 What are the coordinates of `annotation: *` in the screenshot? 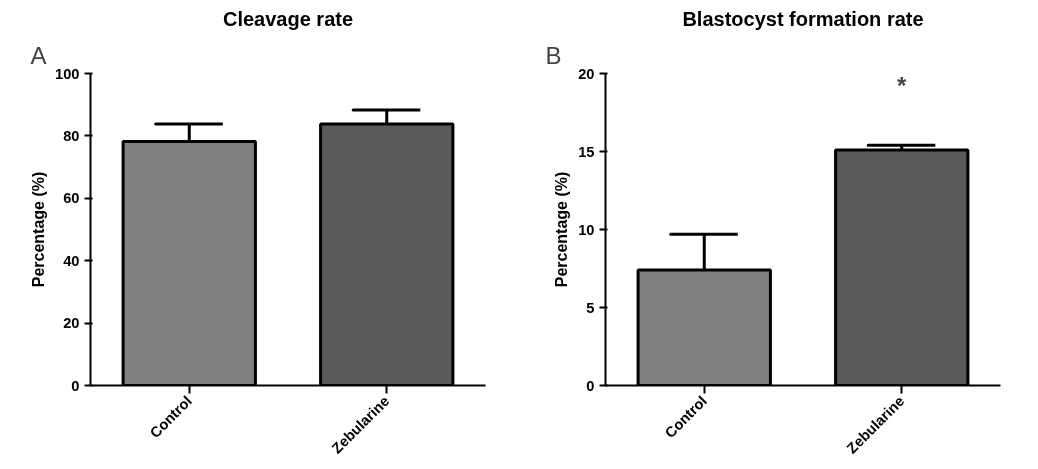 It's located at (902, 85).